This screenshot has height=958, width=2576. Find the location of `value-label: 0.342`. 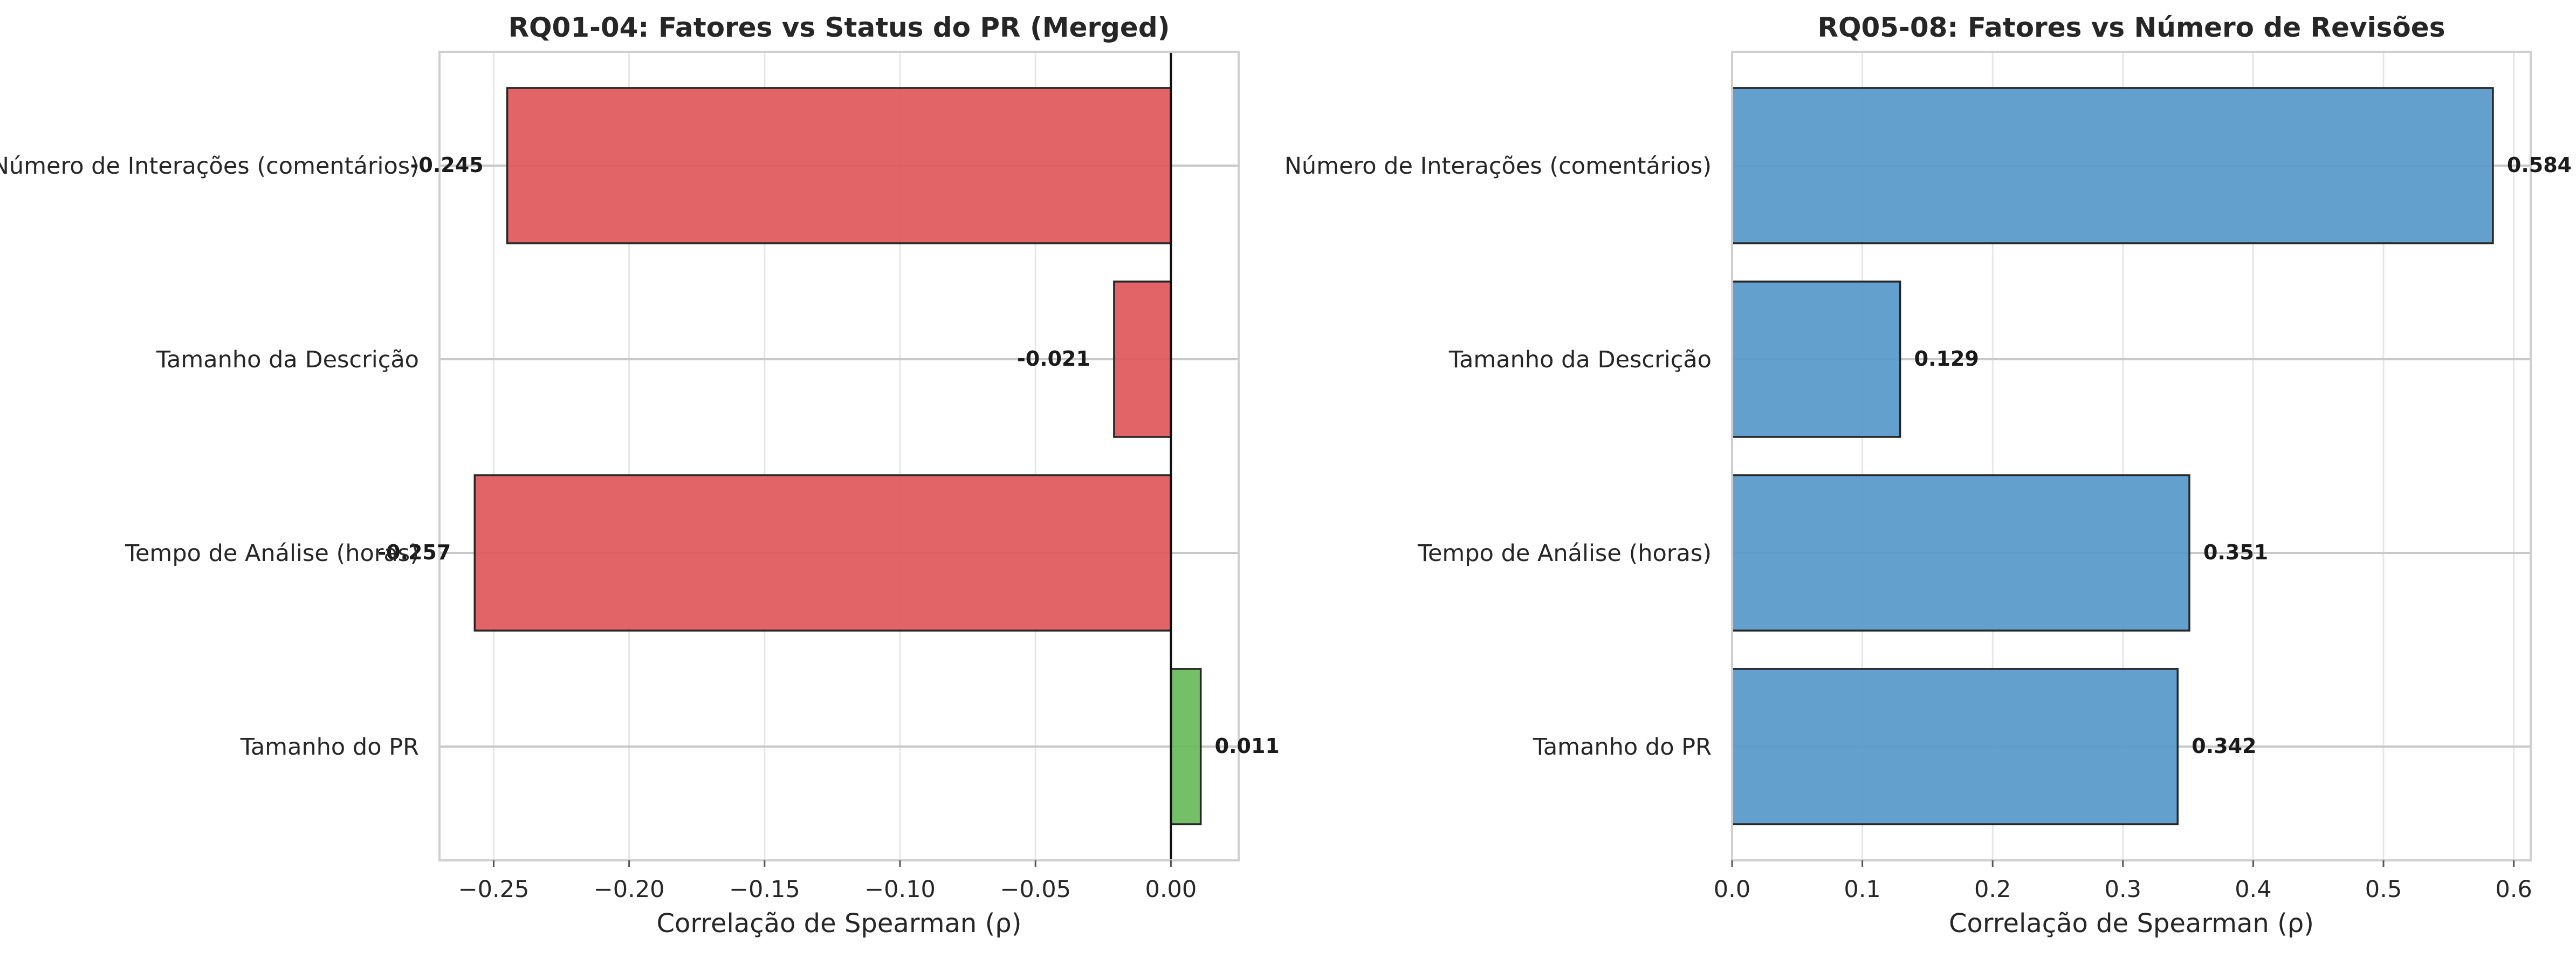

value-label: 0.342 is located at coordinates (2224, 746).